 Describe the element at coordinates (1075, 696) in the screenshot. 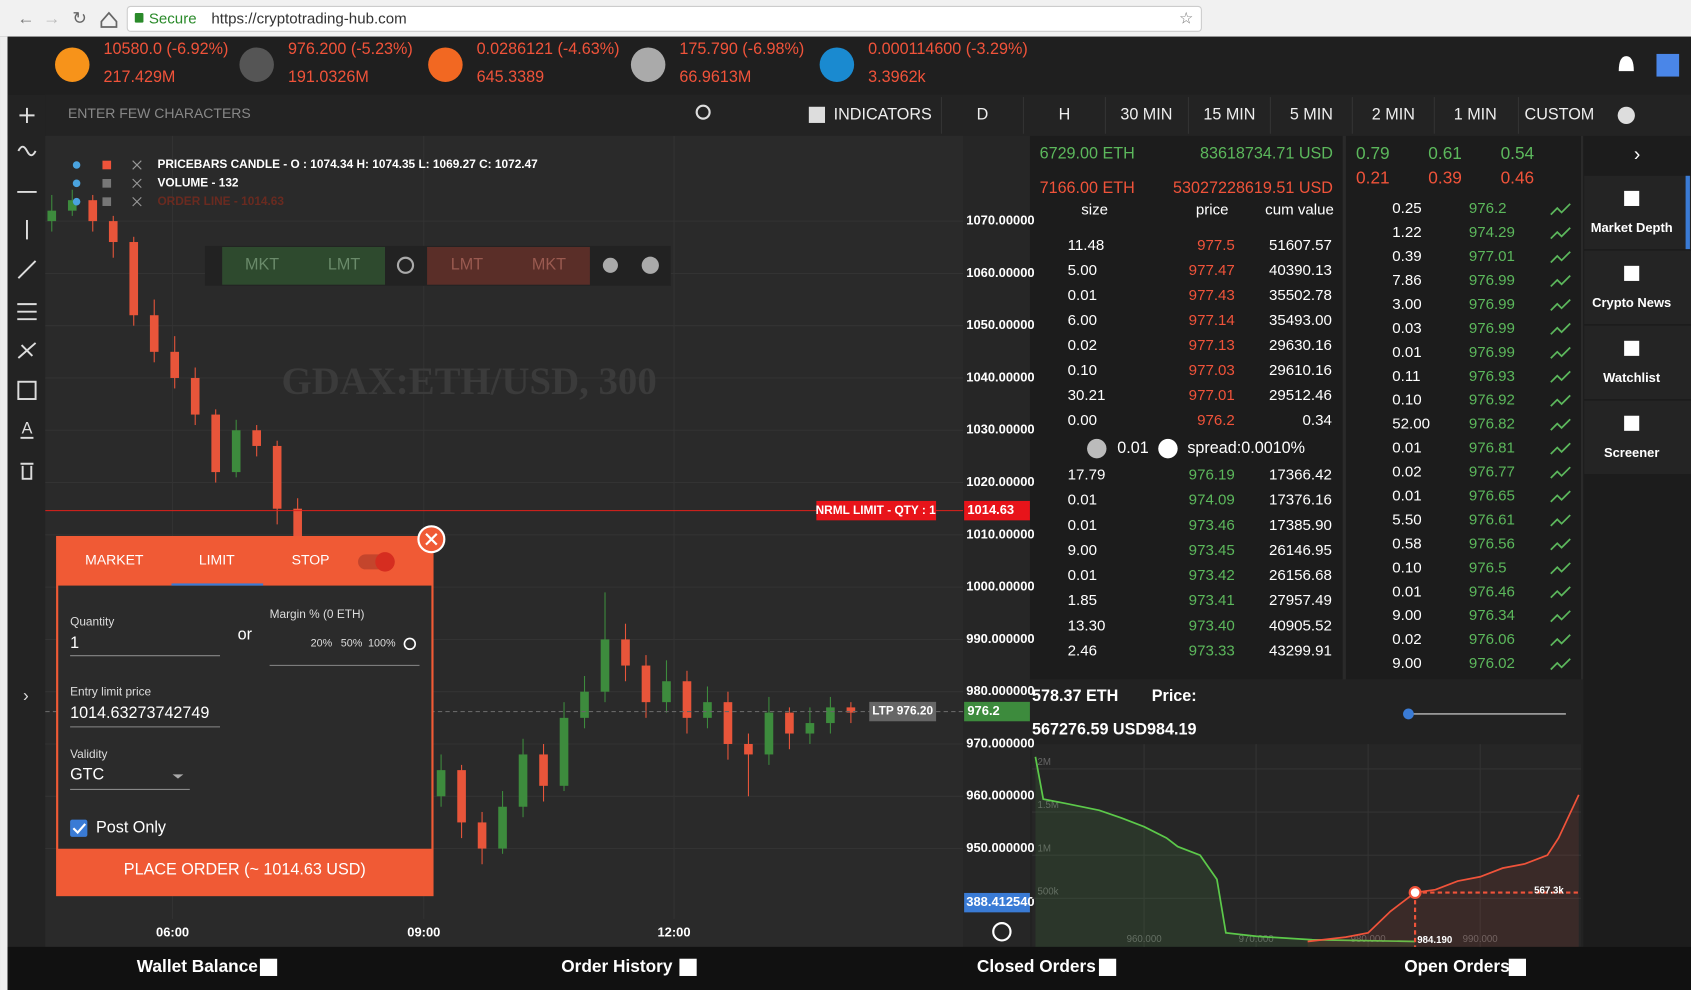

I see `depth-eth: 578.37 ETH` at that location.